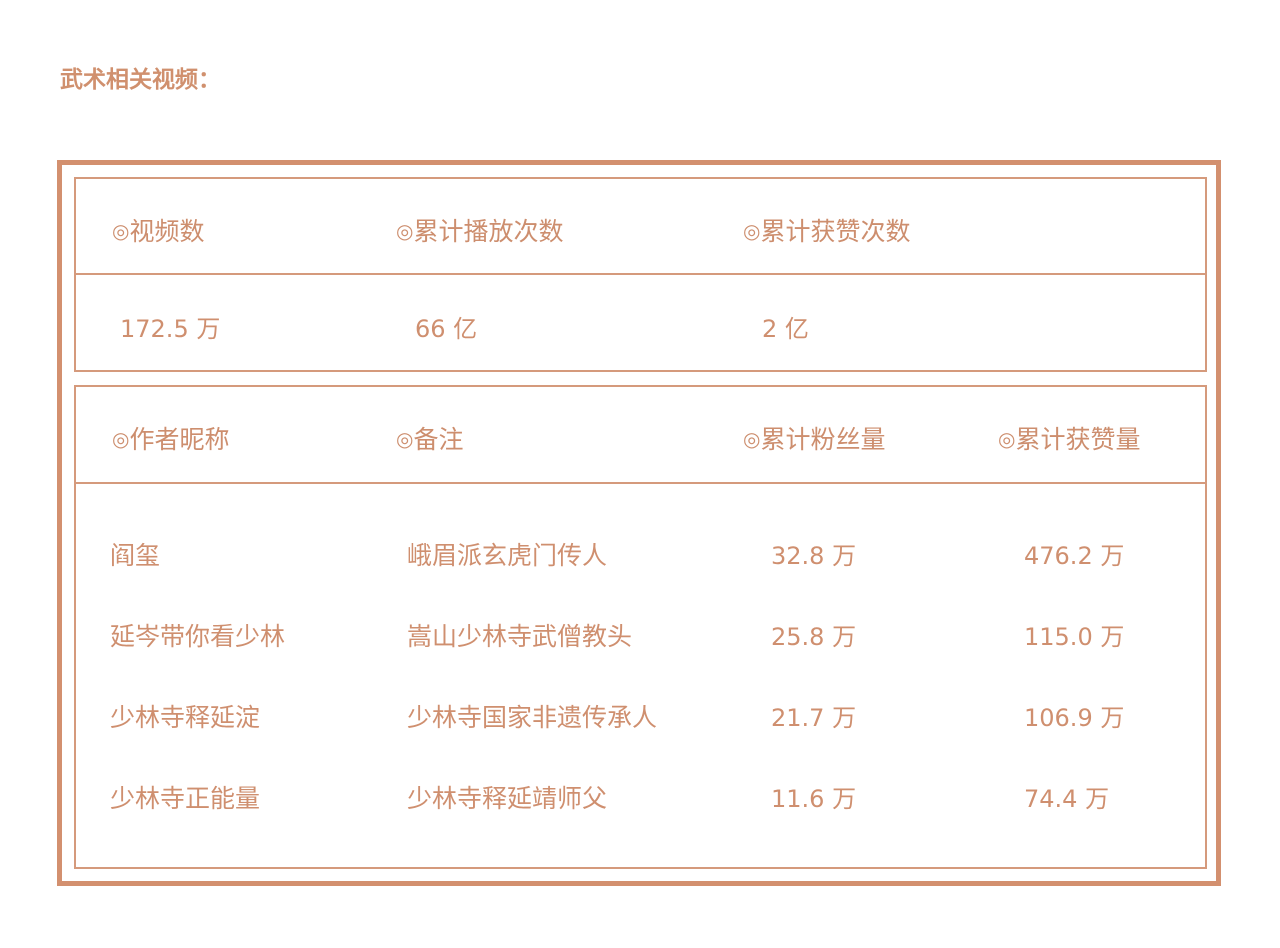  What do you see at coordinates (814, 799) in the screenshot?
I see `table-cell: 11.6 万` at bounding box center [814, 799].